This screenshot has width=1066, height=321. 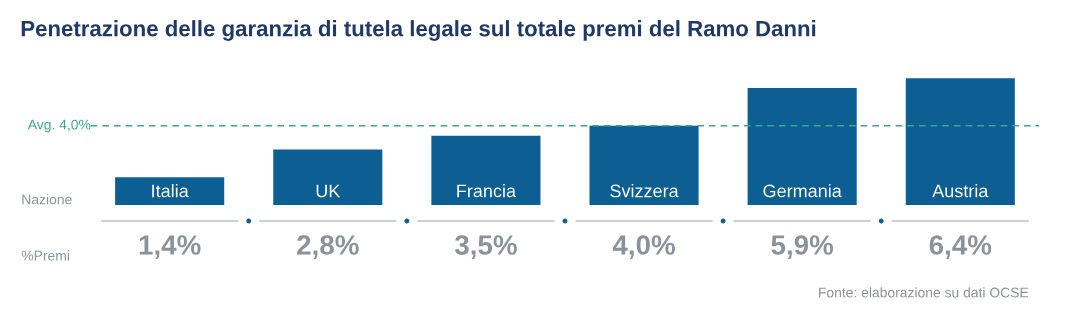 I want to click on source-note: Fonte: elaborazione su dati OCSE, so click(x=924, y=292).